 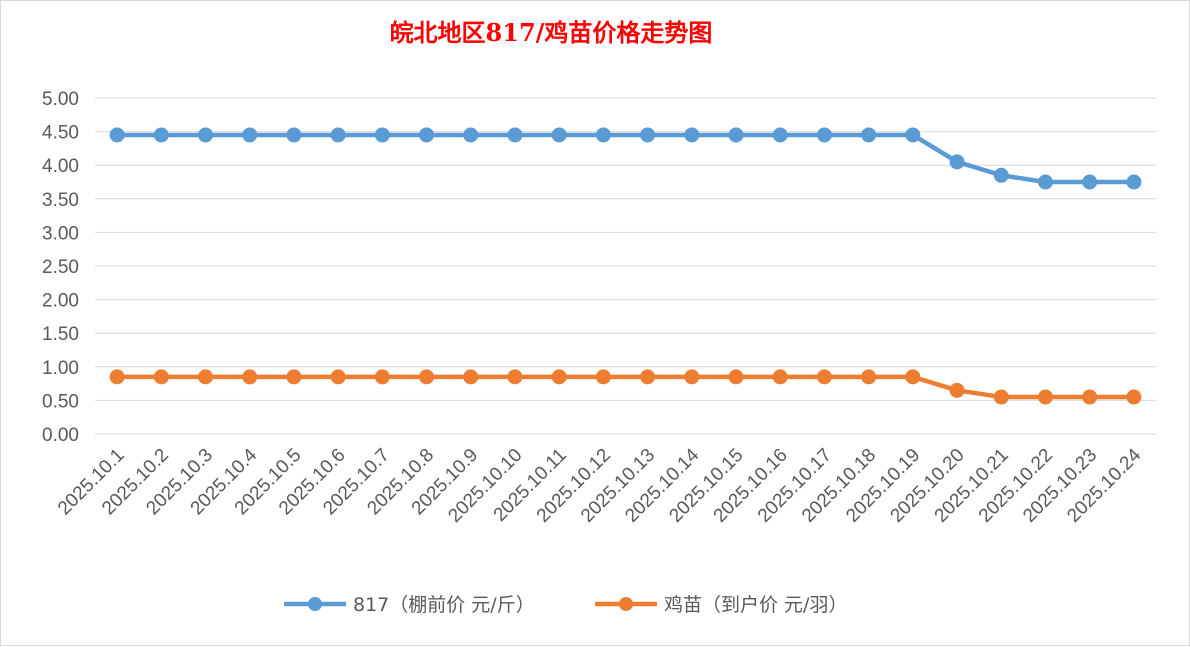 I want to click on y-tick-label: 4.00, so click(x=60, y=166).